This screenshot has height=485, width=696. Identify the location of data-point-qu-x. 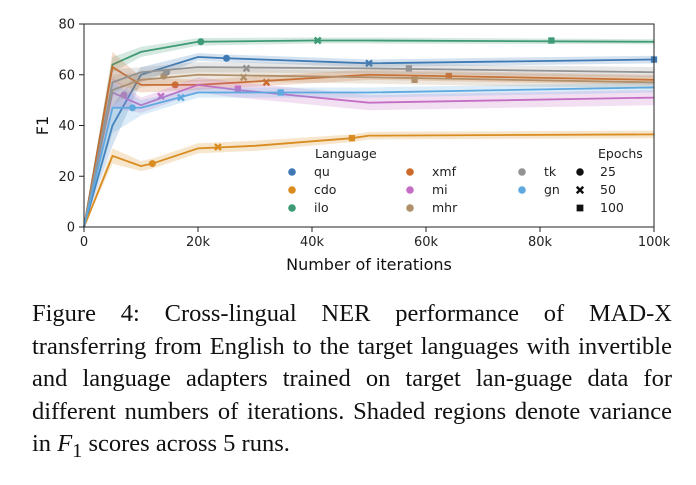
(369, 63).